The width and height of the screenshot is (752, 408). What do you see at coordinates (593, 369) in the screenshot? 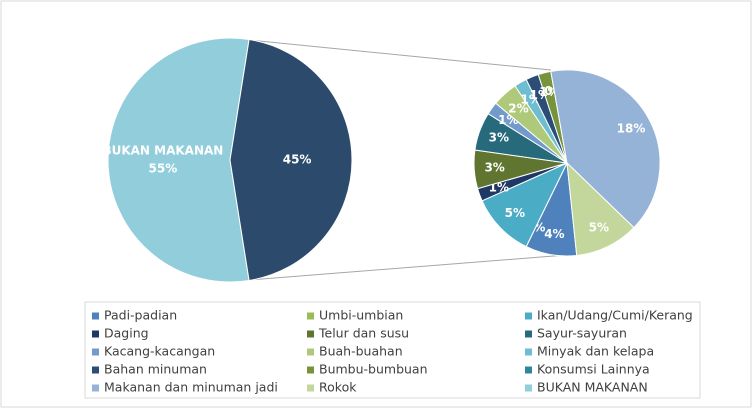
I see `legend-label: Konsumsi Lainnya` at bounding box center [593, 369].